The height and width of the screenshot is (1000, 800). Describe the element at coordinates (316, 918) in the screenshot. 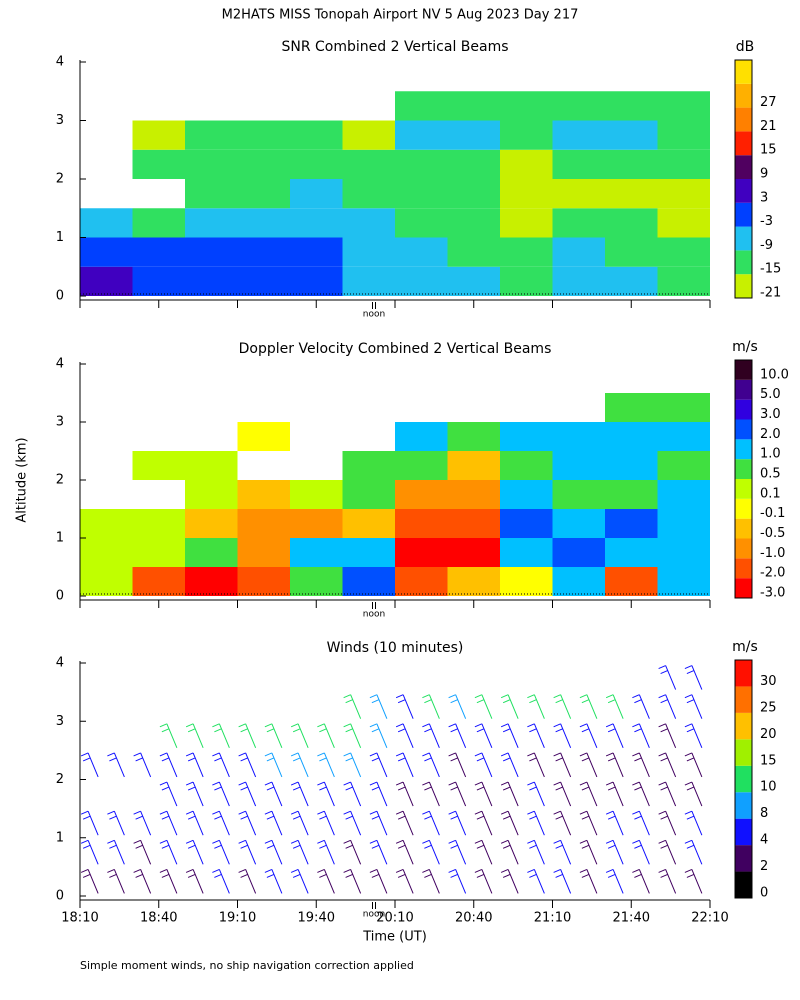

I see `x-tick-label: 19:40` at that location.